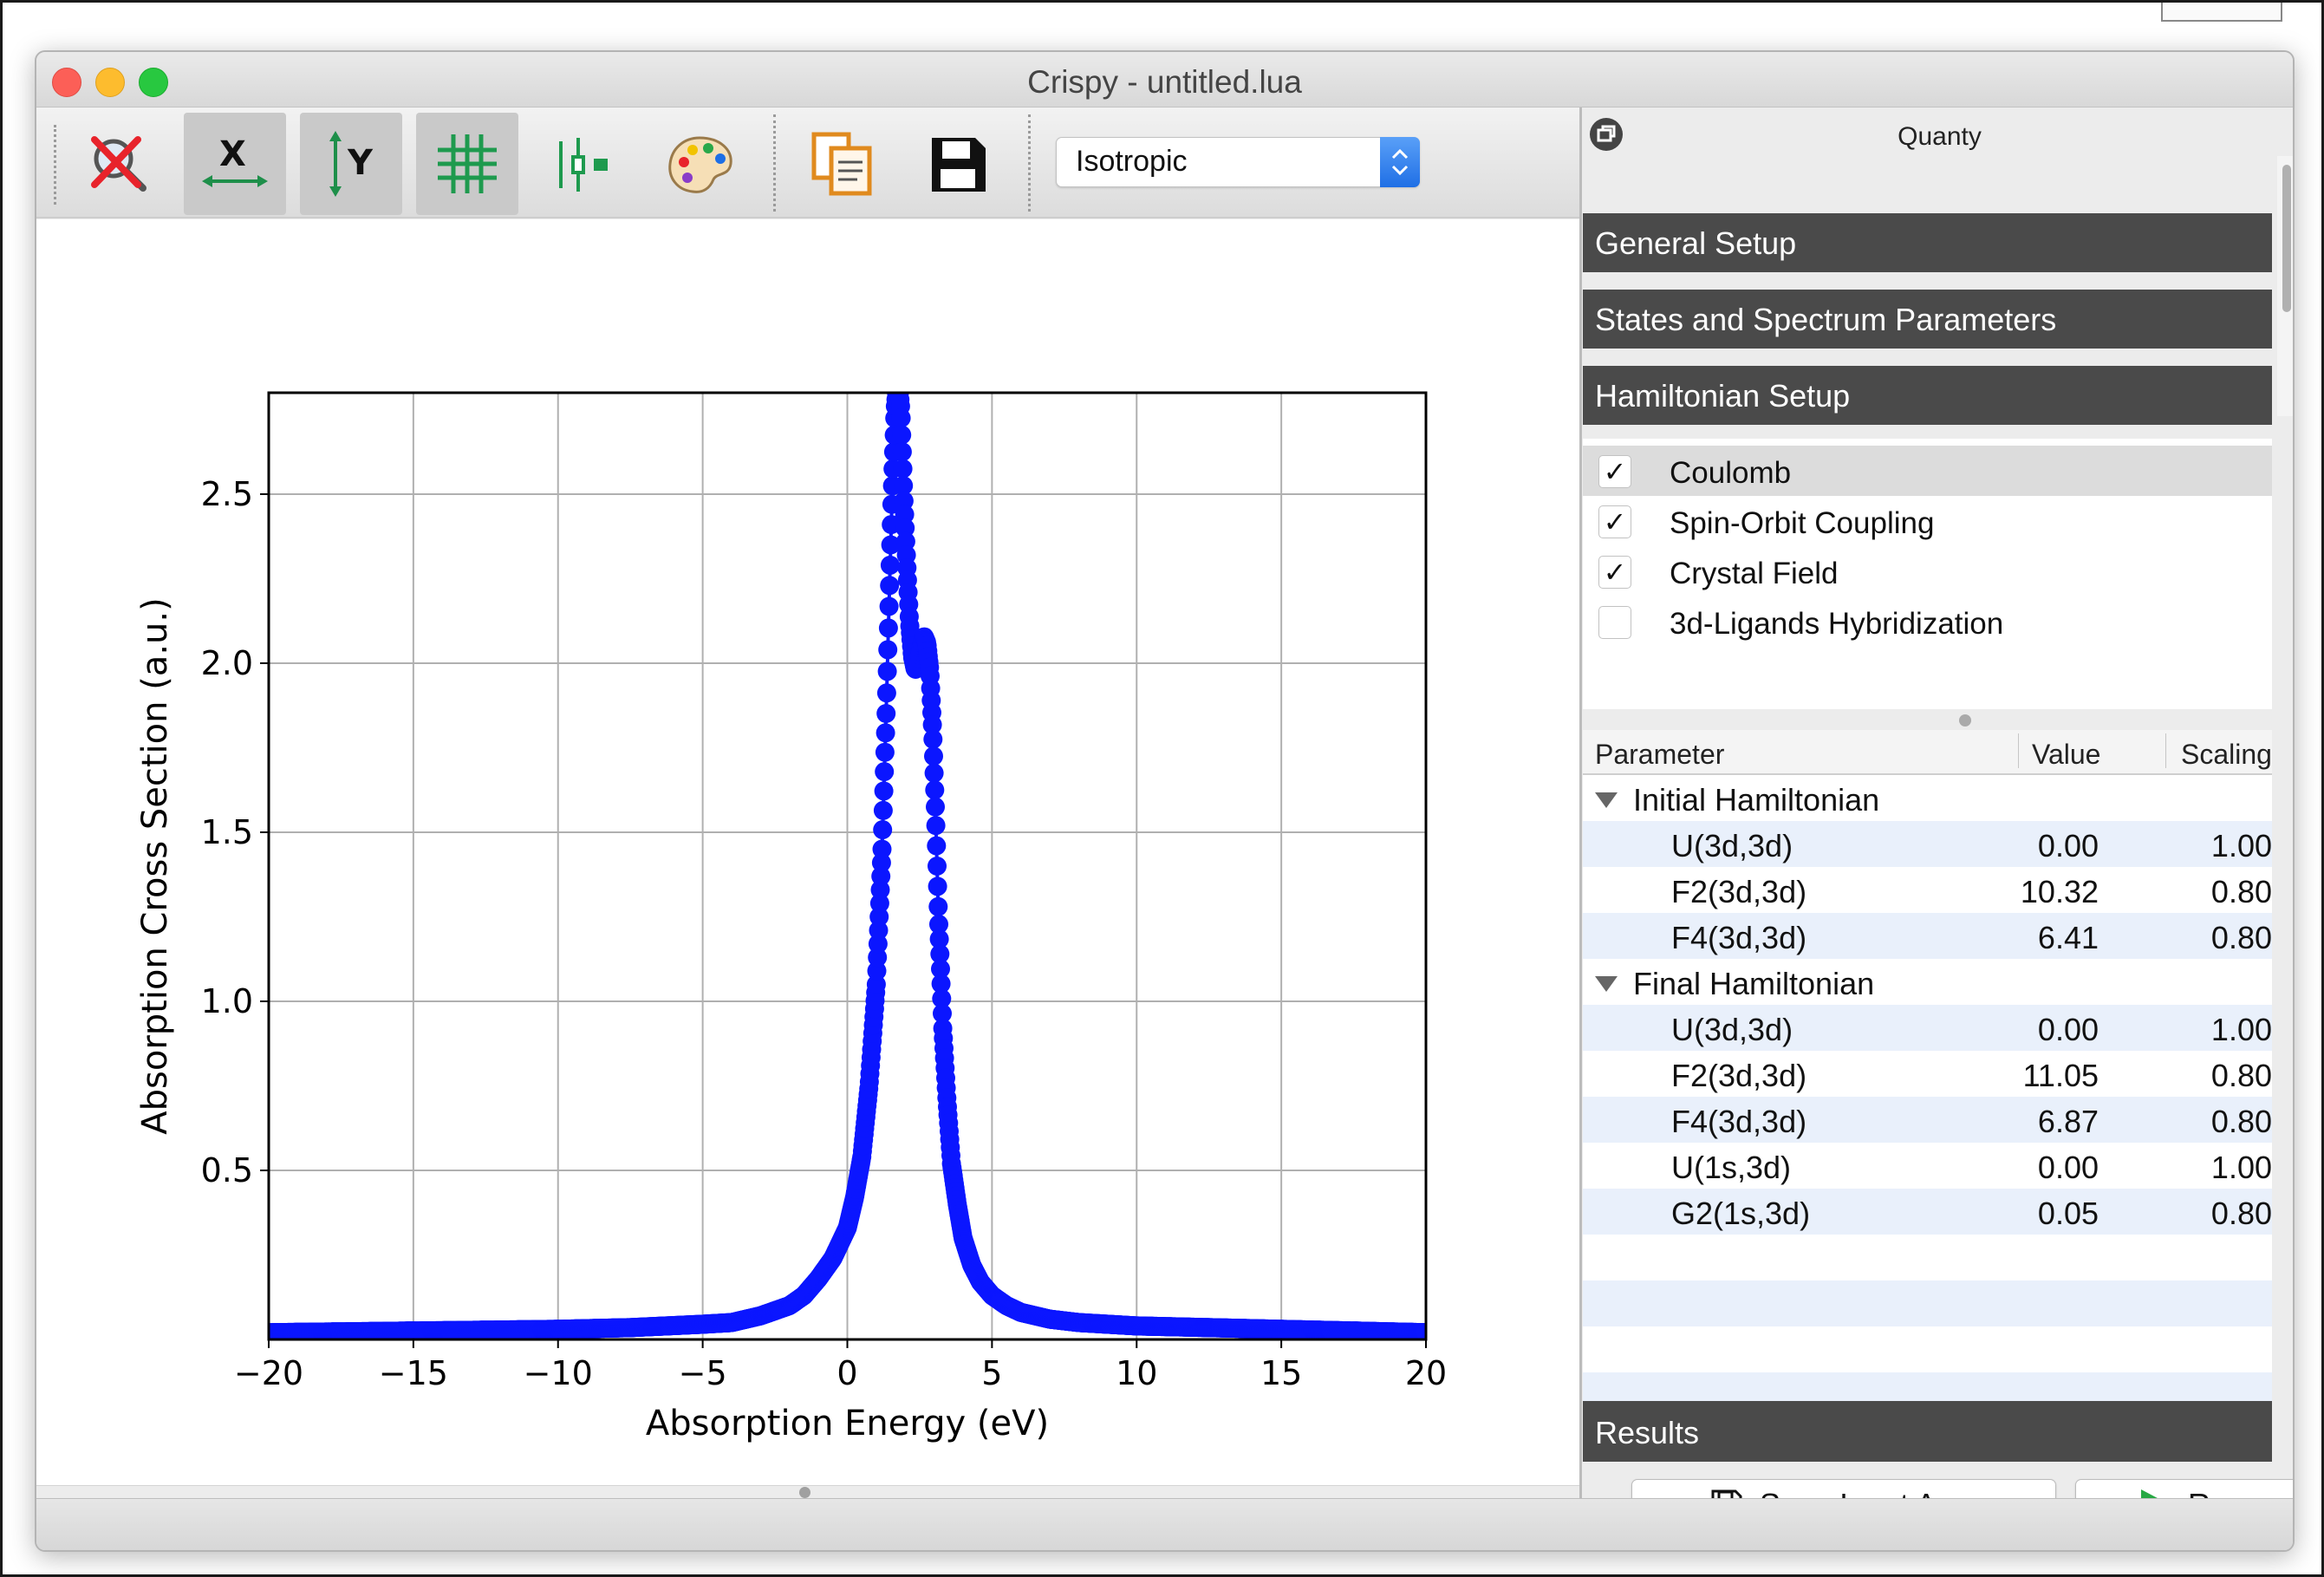  I want to click on x-tick-label: −5, so click(703, 1373).